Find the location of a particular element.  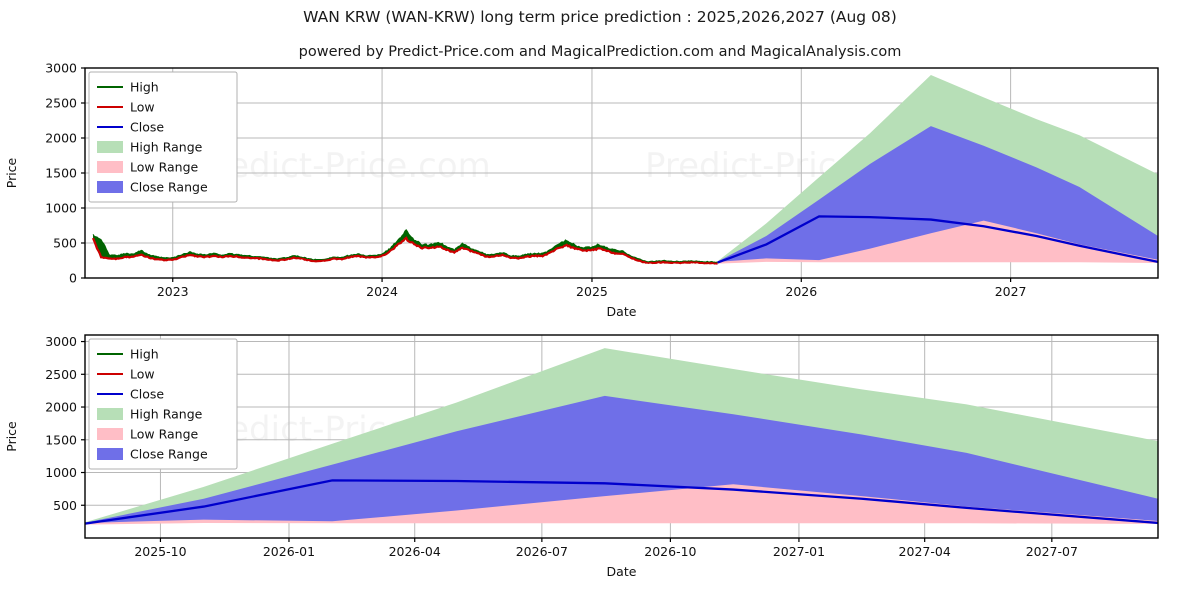

x-tick-label: 2026-01 is located at coordinates (289, 551).